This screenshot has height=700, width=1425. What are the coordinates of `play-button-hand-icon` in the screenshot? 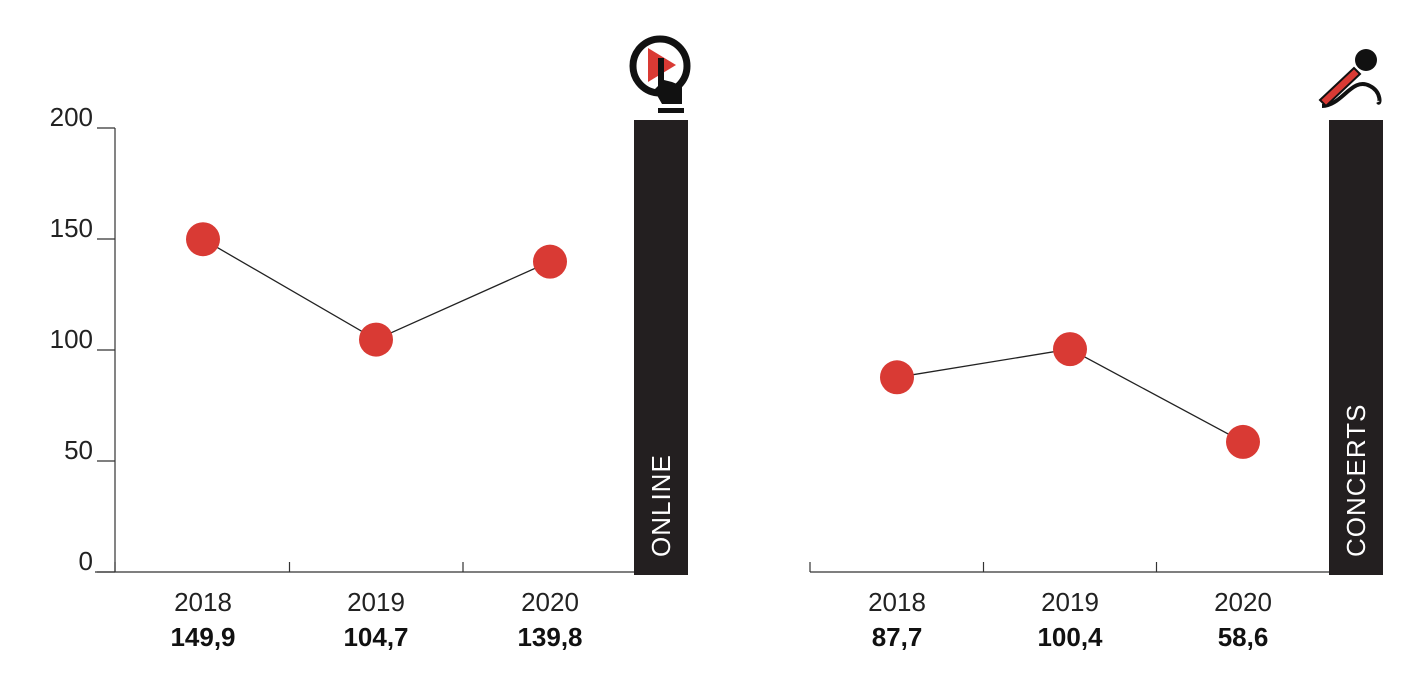 It's located at (660, 74).